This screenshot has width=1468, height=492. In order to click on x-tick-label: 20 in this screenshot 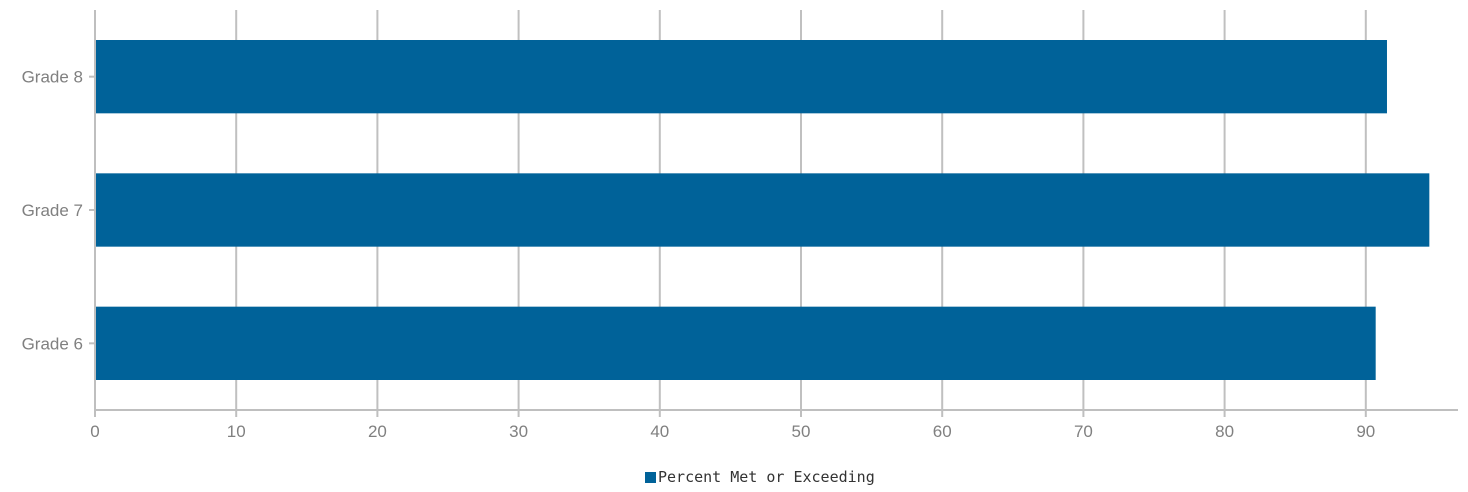, I will do `click(377, 431)`.